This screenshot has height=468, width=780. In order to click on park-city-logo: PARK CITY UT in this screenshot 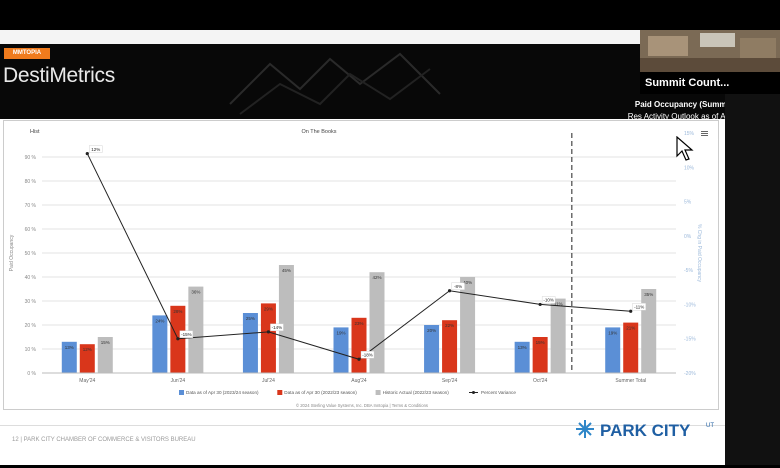, I will do `click(648, 429)`.